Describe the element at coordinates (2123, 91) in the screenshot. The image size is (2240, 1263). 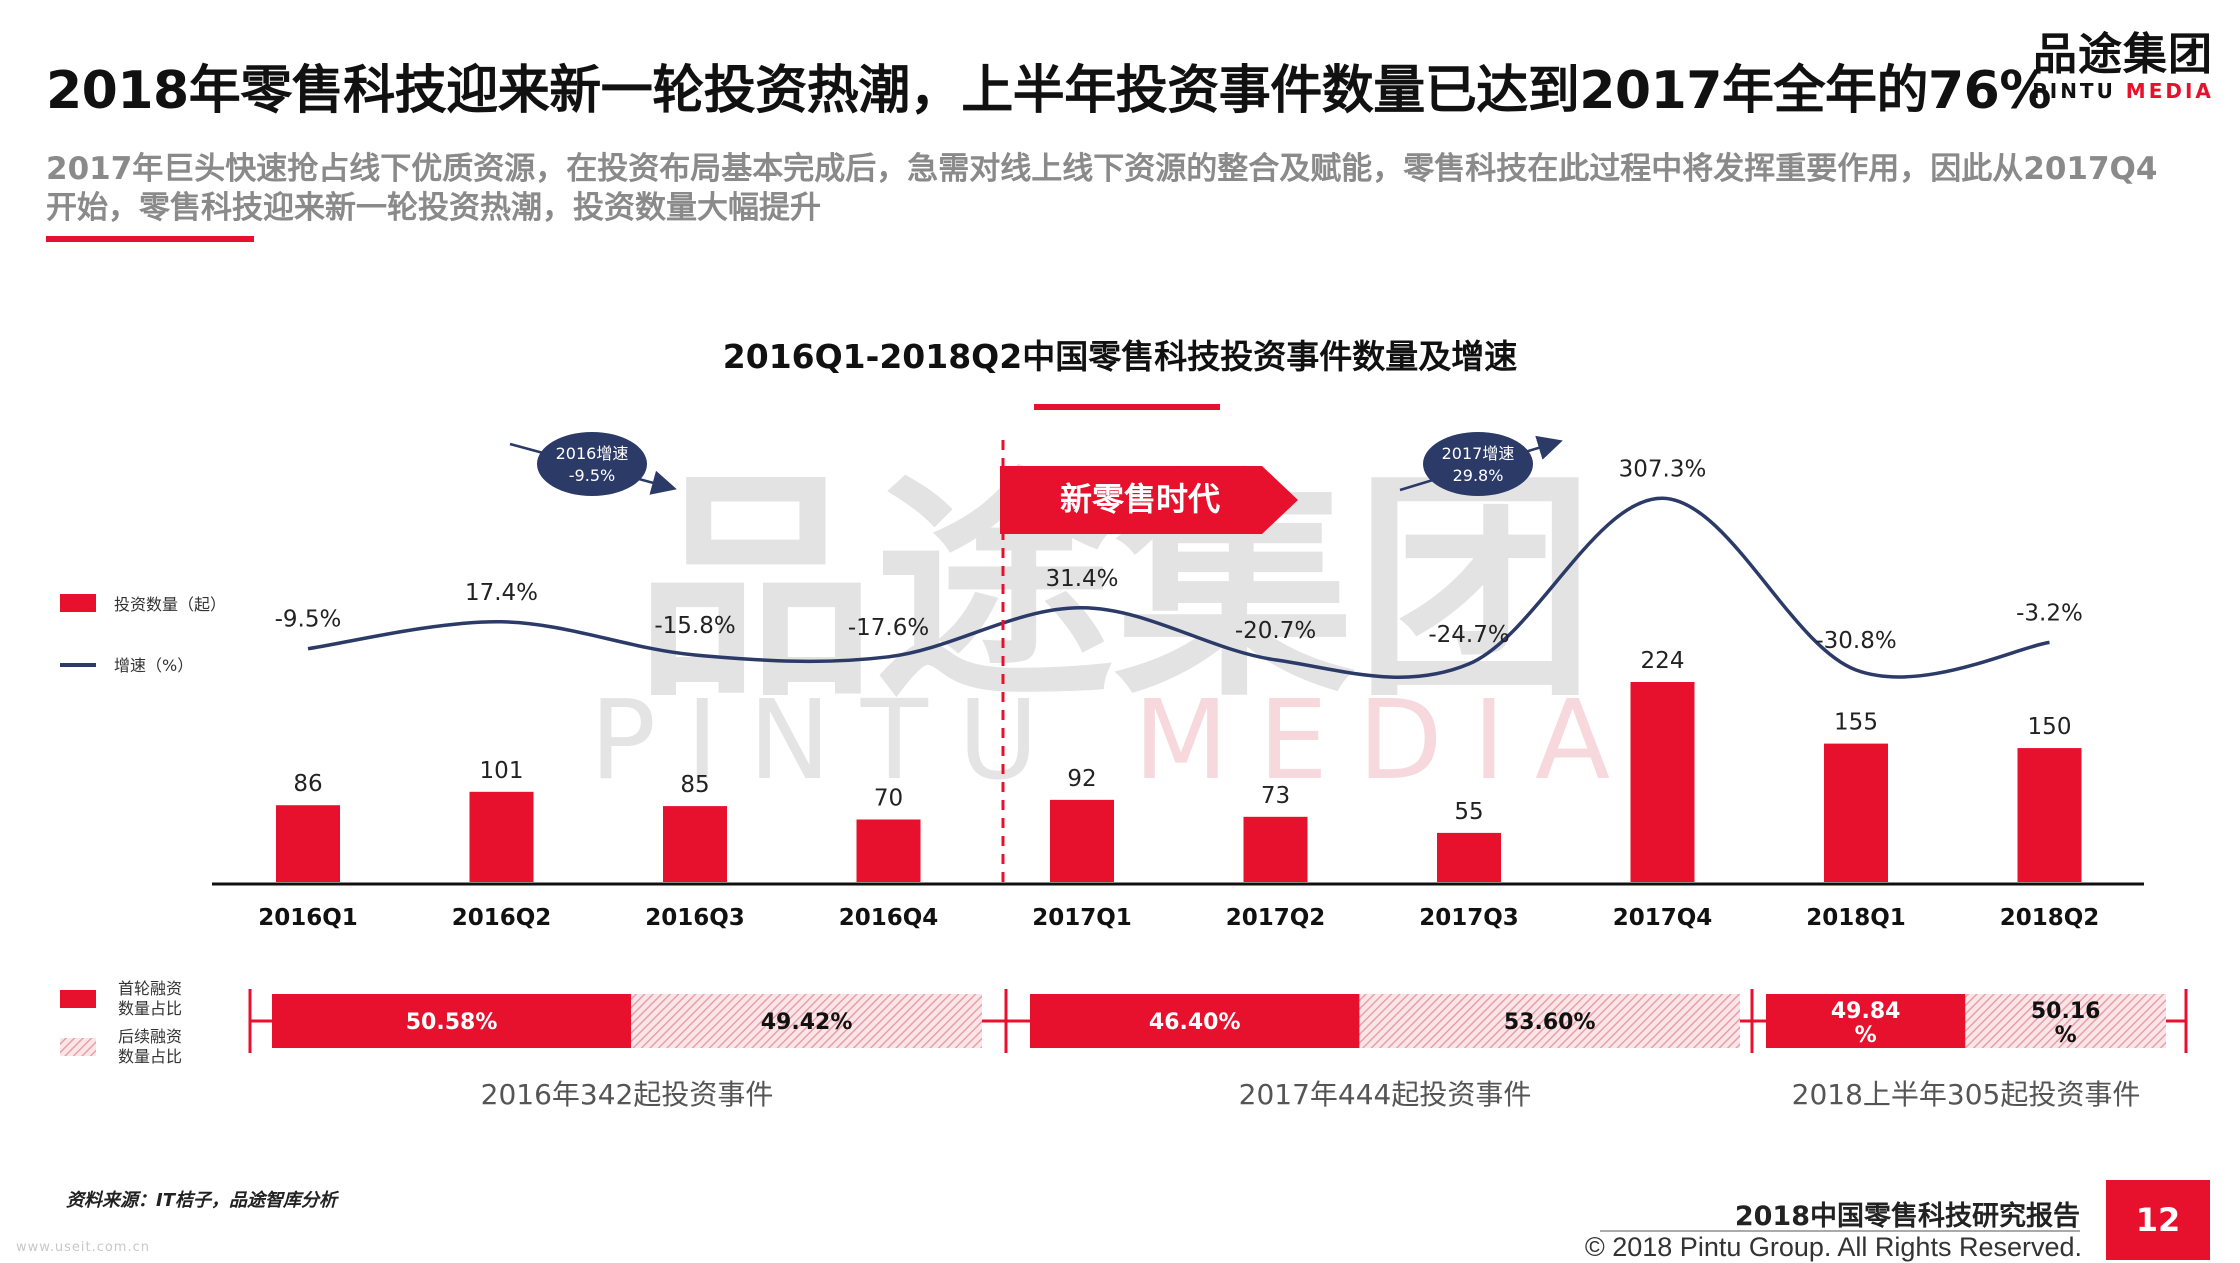
I see `logo-english: PINTU MEDIA` at that location.